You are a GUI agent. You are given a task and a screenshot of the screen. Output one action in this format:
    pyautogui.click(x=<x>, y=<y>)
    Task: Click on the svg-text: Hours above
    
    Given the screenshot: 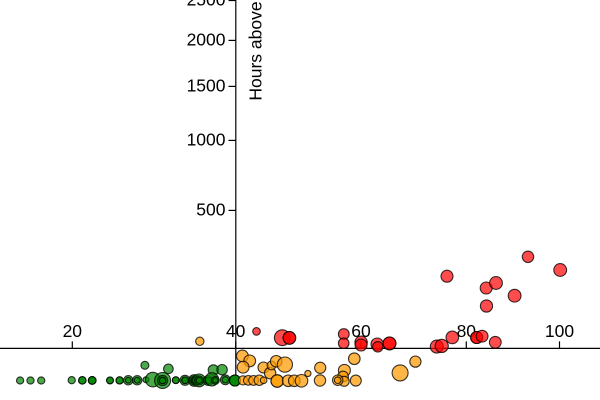 What is the action you would take?
    pyautogui.click(x=256, y=50)
    